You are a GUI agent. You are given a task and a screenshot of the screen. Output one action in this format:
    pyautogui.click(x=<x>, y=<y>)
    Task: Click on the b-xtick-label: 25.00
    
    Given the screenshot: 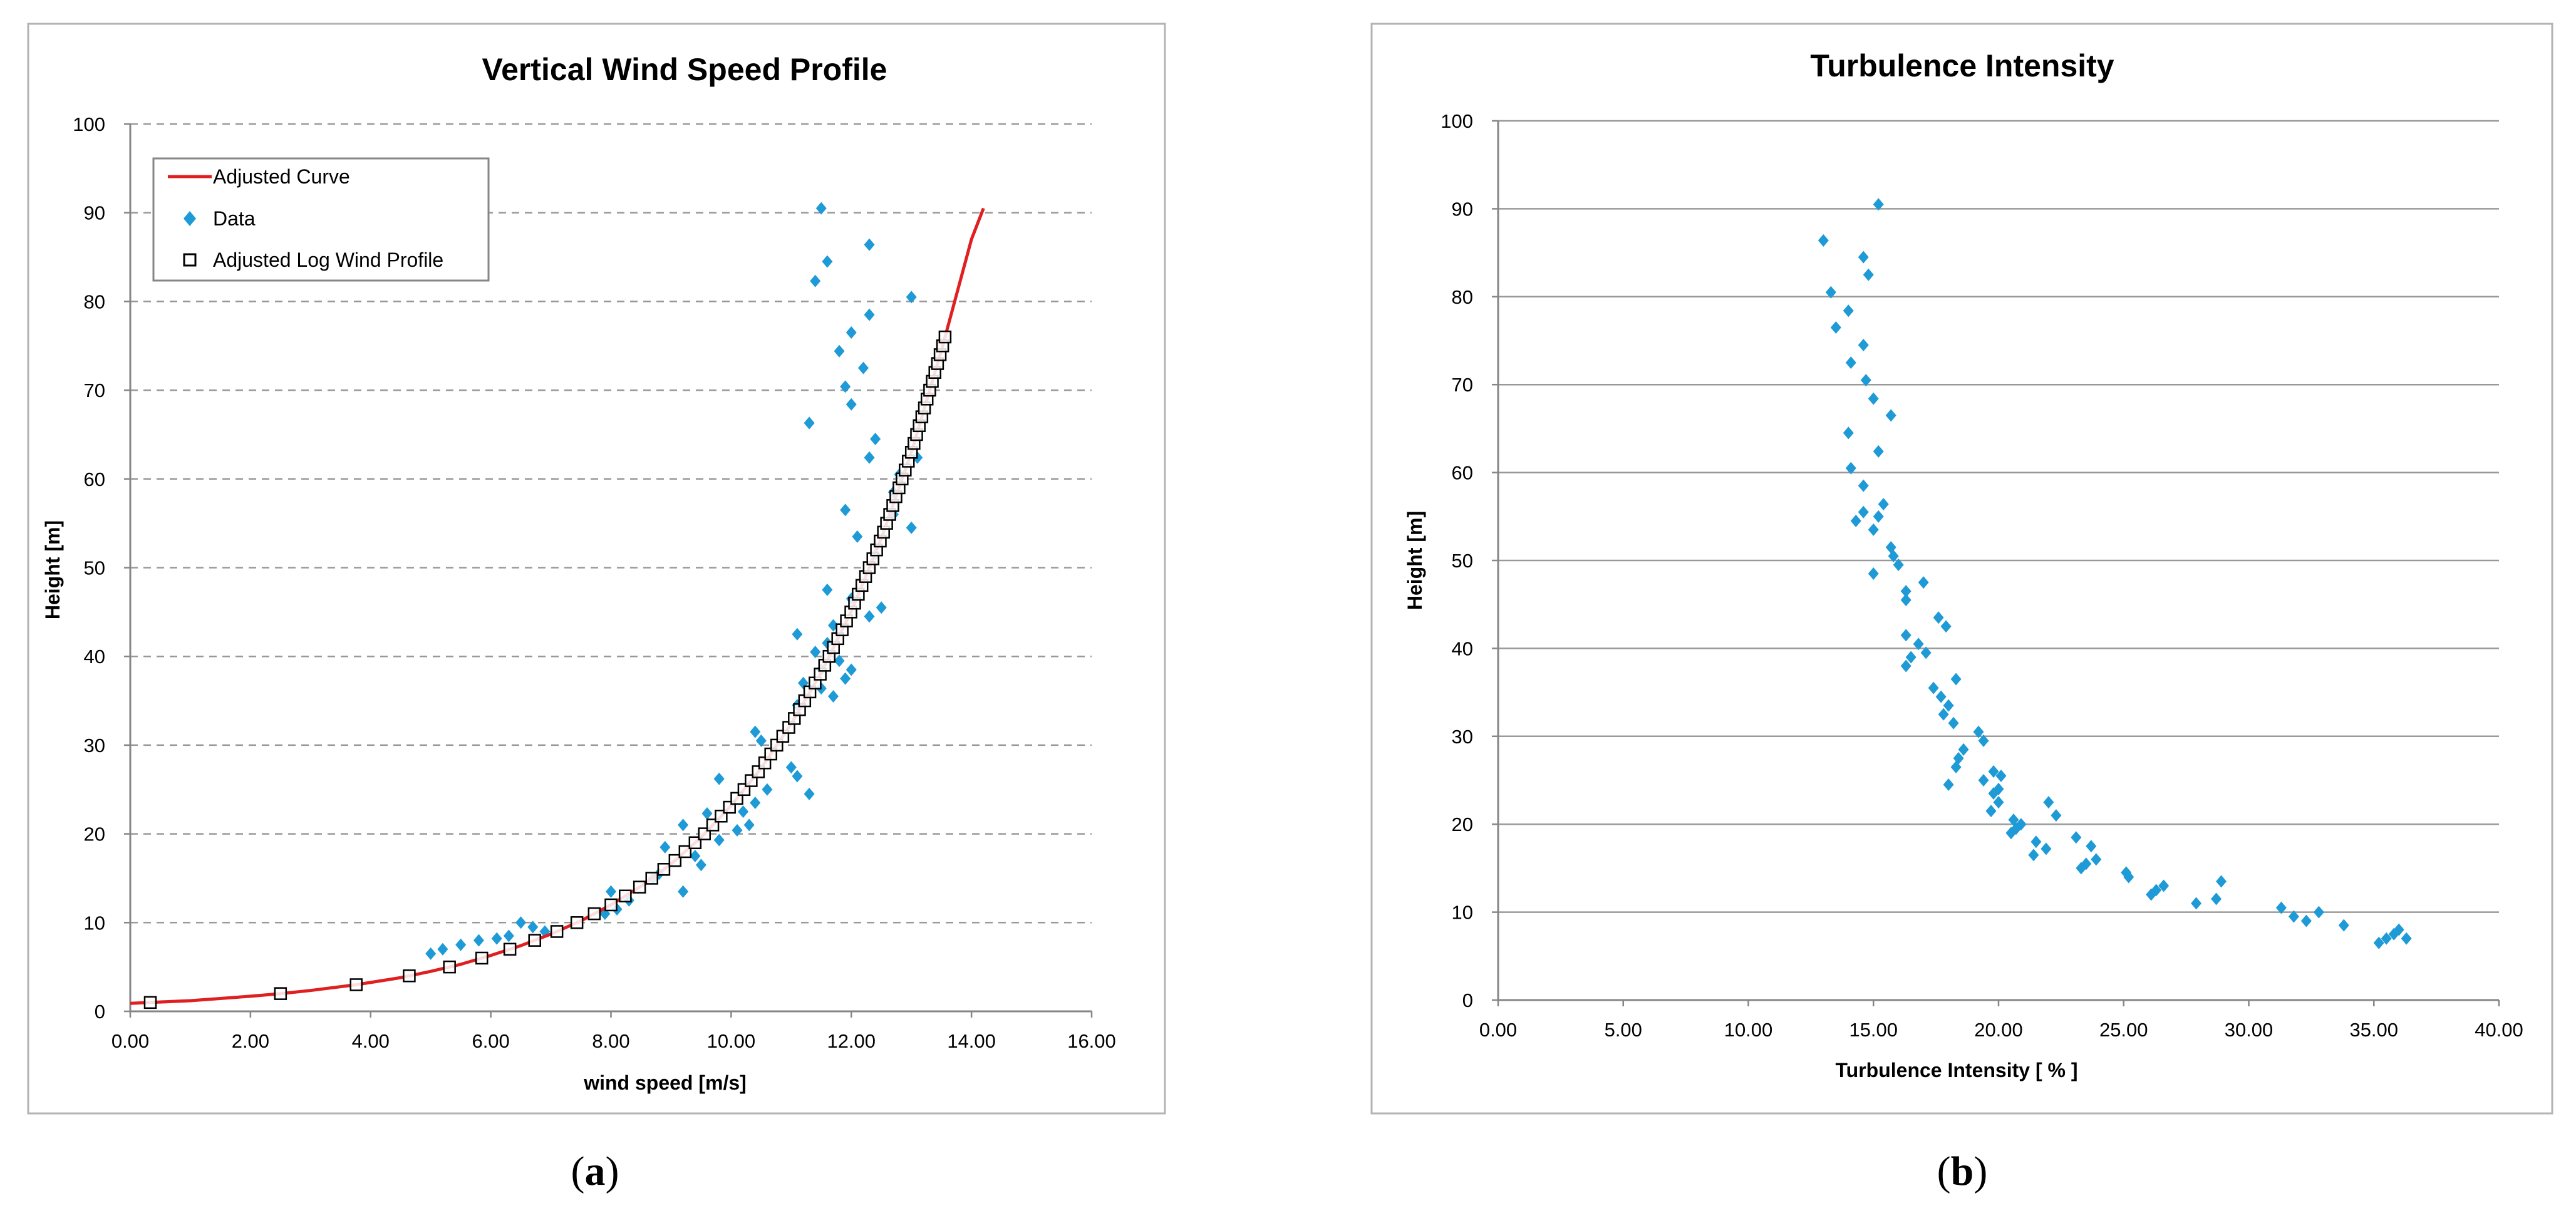 What is the action you would take?
    pyautogui.click(x=2123, y=1030)
    